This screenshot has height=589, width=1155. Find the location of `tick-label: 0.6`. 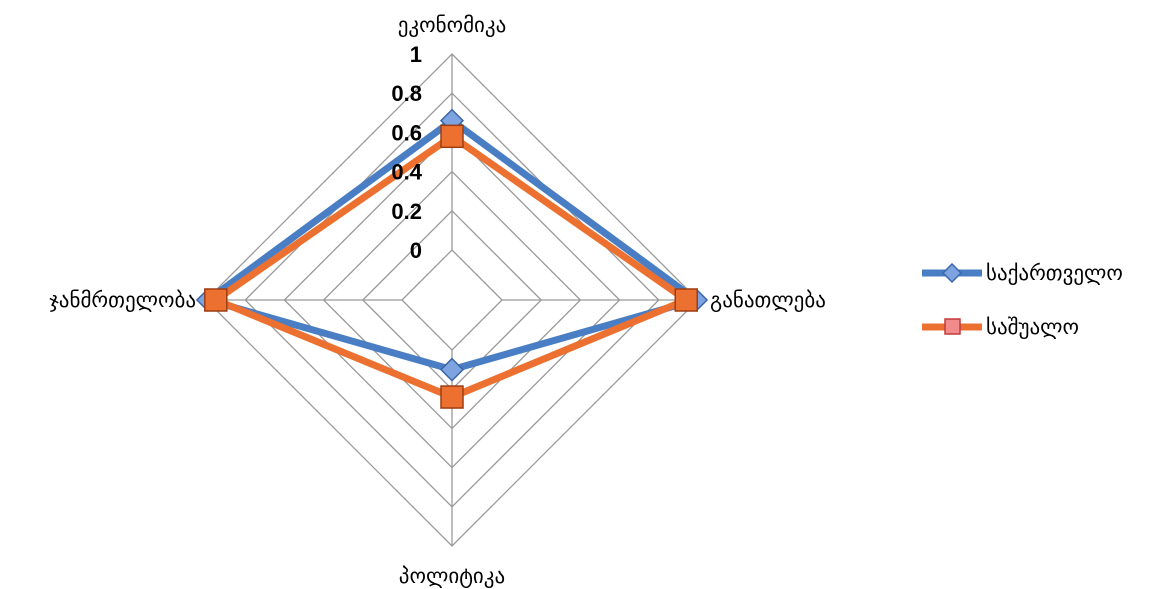

tick-label: 0.6 is located at coordinates (406, 132).